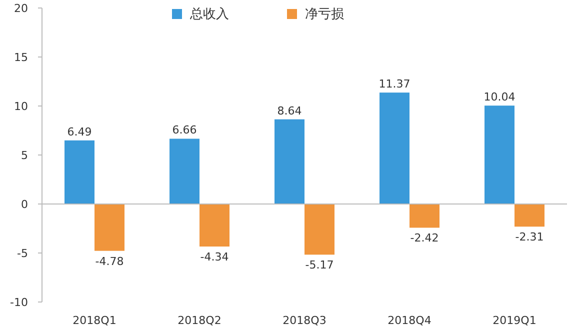 The image size is (579, 336). I want to click on data-label: 8.64, so click(289, 111).